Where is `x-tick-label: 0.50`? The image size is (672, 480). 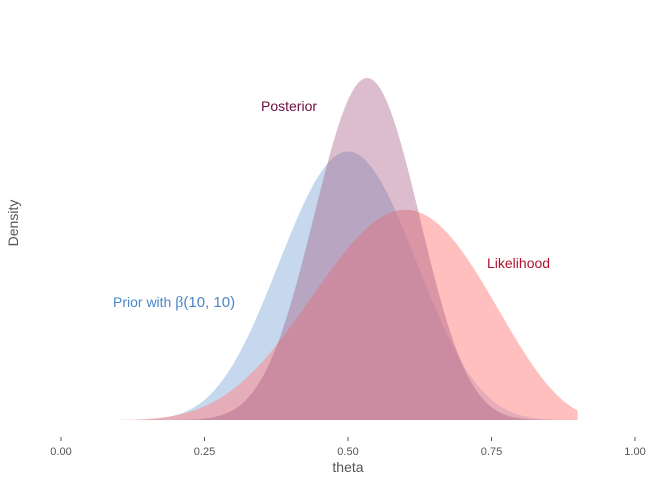
x-tick-label: 0.50 is located at coordinates (347, 452).